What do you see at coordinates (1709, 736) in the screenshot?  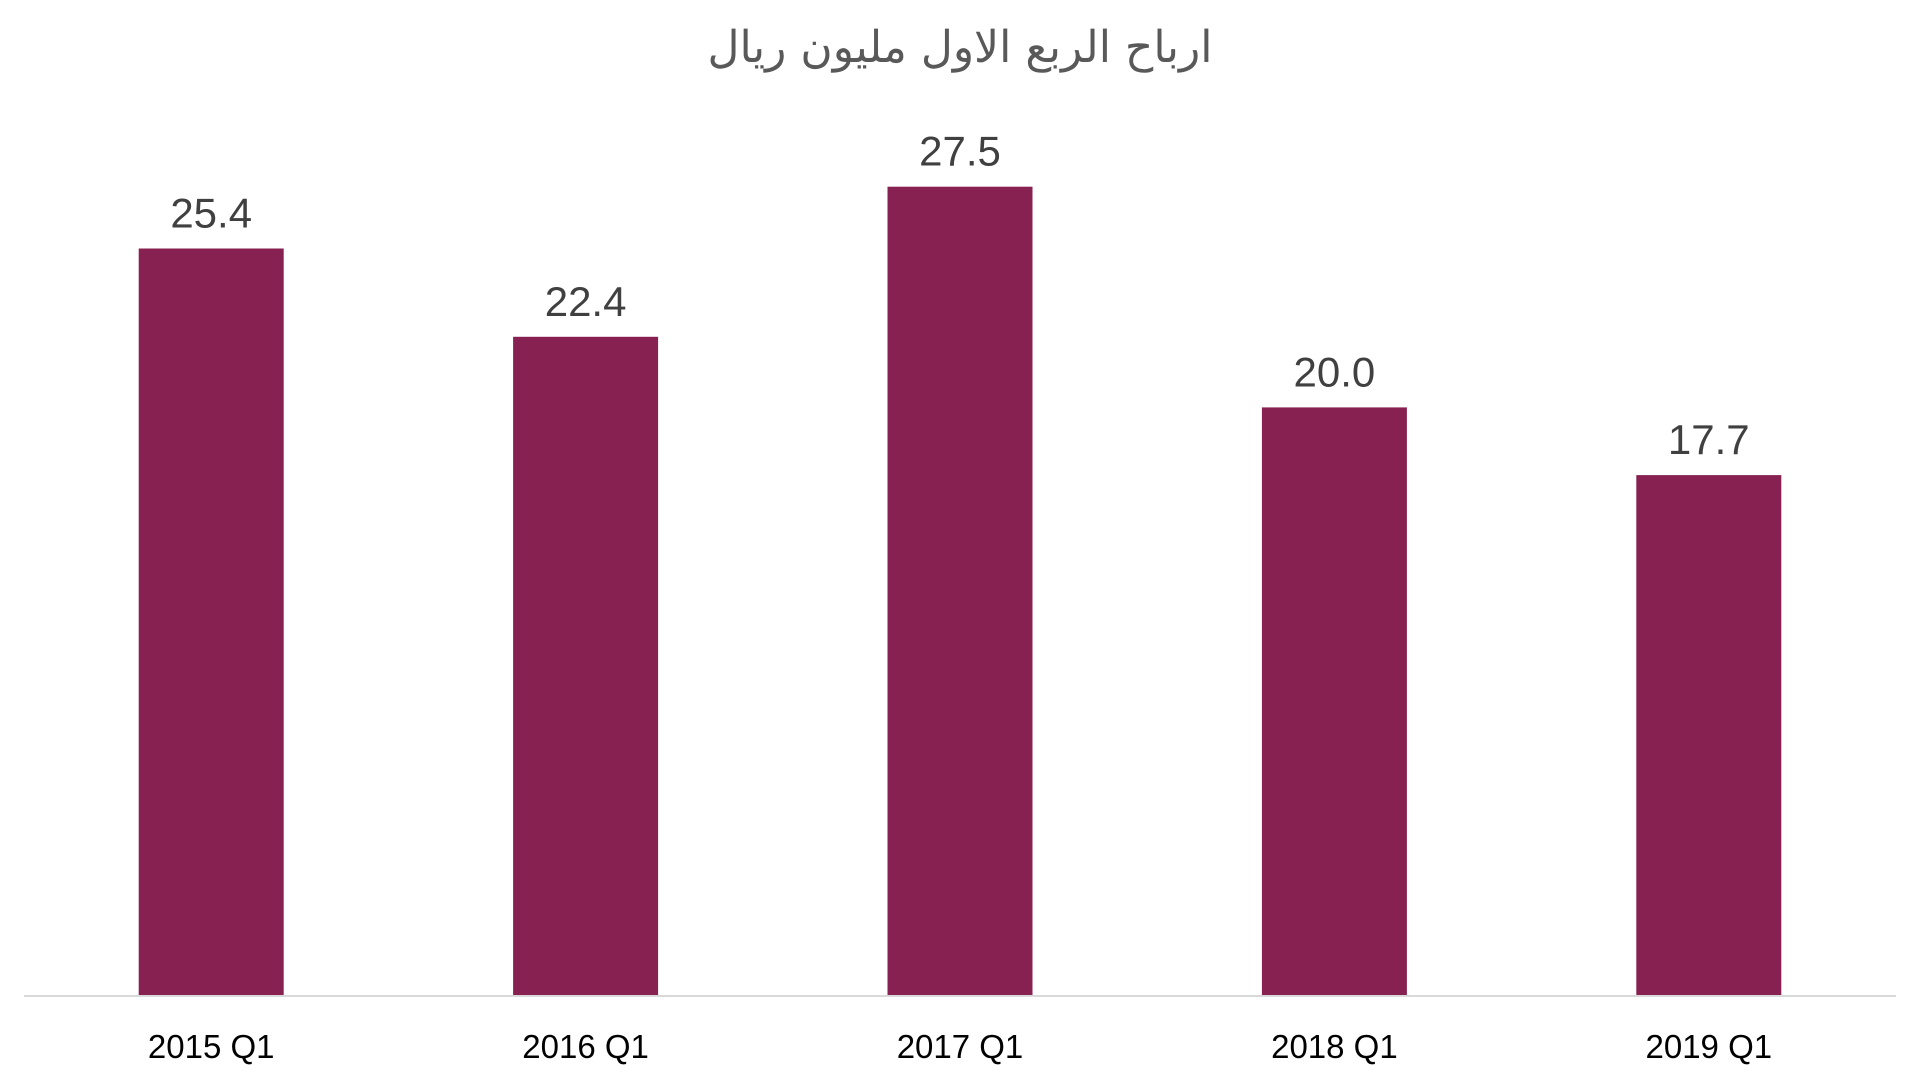 I see `bar-2019-q1` at bounding box center [1709, 736].